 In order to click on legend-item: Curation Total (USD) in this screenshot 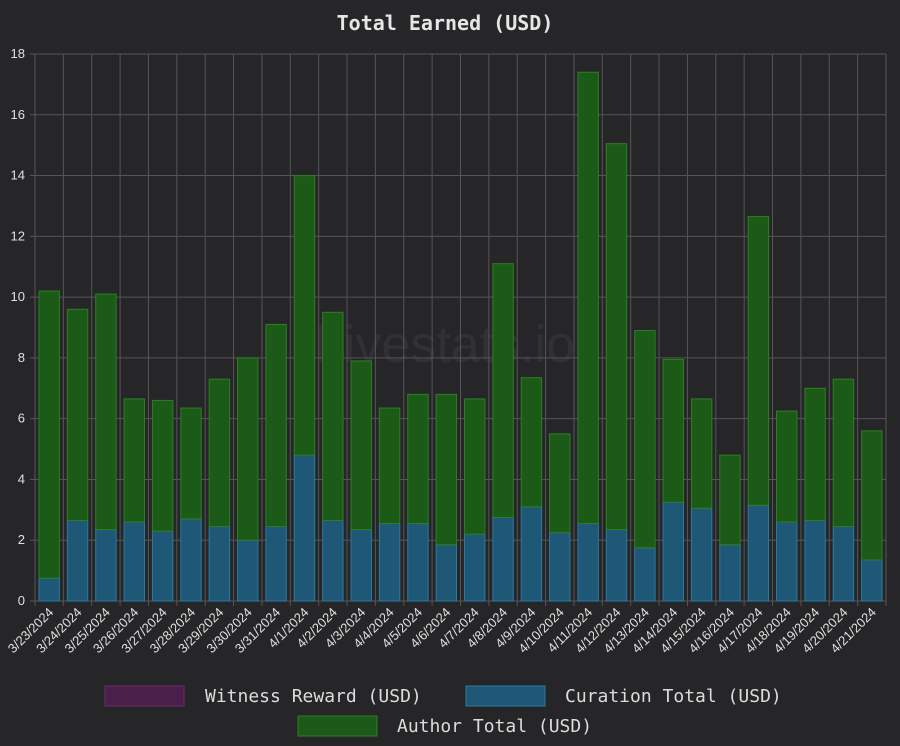, I will do `click(623, 696)`.